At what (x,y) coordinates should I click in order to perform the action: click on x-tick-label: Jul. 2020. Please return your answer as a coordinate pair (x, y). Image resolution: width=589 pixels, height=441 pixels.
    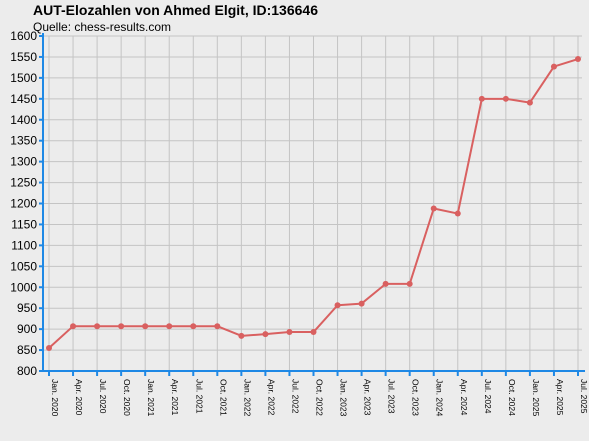
    Looking at the image, I should click on (103, 396).